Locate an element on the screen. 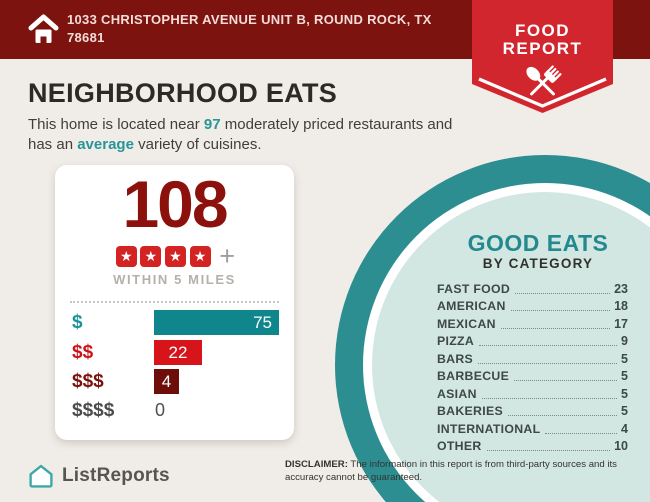 The image size is (650, 502). category-label: OTHER is located at coordinates (459, 446).